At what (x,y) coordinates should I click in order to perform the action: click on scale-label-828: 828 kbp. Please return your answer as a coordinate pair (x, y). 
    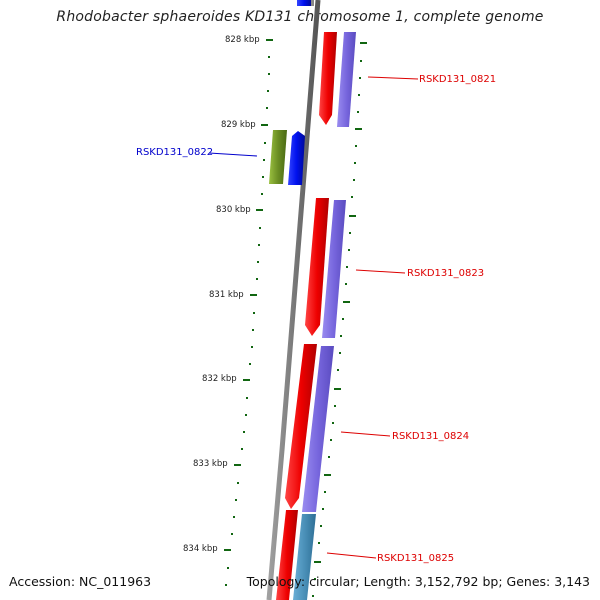
    Looking at the image, I should click on (242, 40).